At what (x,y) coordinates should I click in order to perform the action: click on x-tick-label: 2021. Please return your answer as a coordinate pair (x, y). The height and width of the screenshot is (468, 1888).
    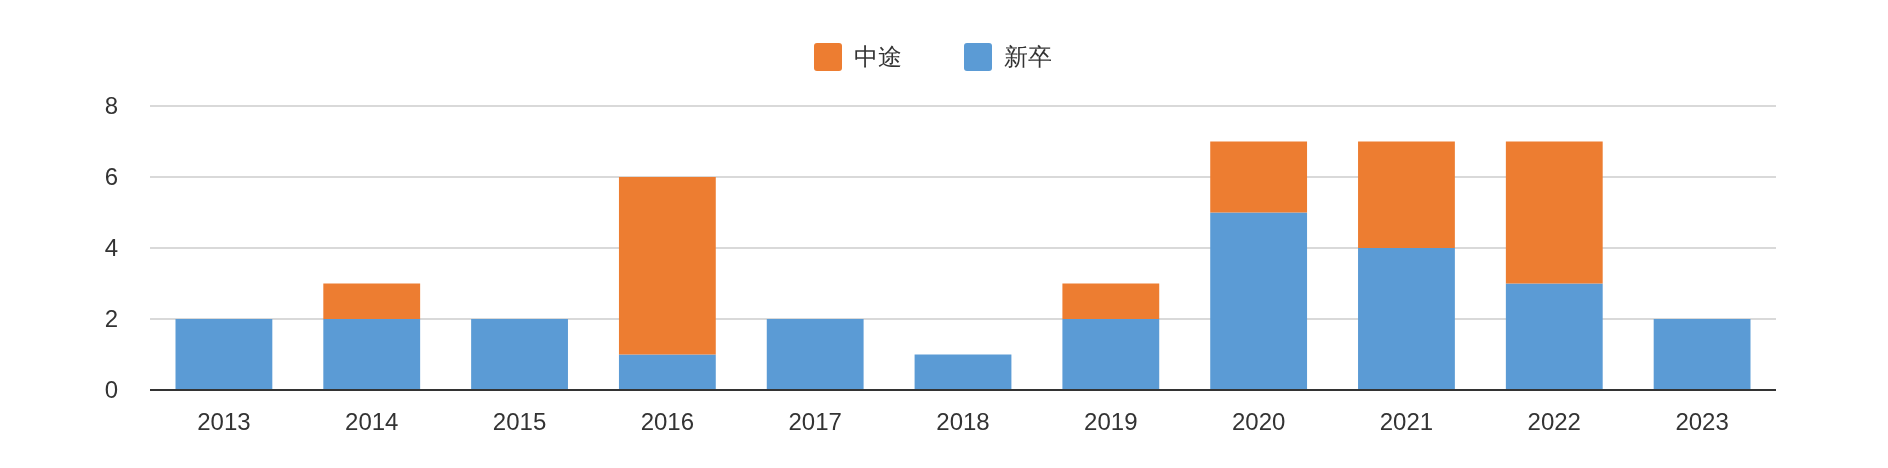
    Looking at the image, I should click on (1406, 421).